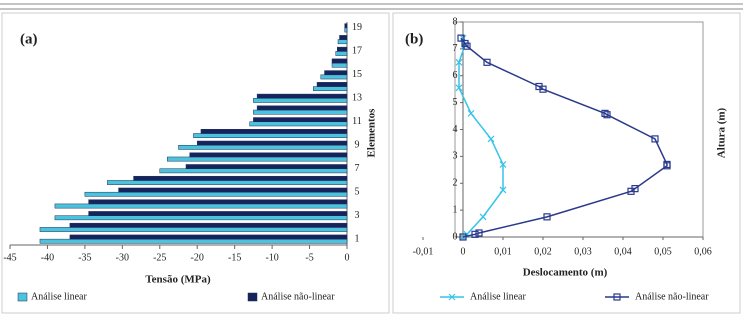 The height and width of the screenshot is (316, 743). Describe the element at coordinates (252, 297) in the screenshot. I see `legend-swatch` at that location.